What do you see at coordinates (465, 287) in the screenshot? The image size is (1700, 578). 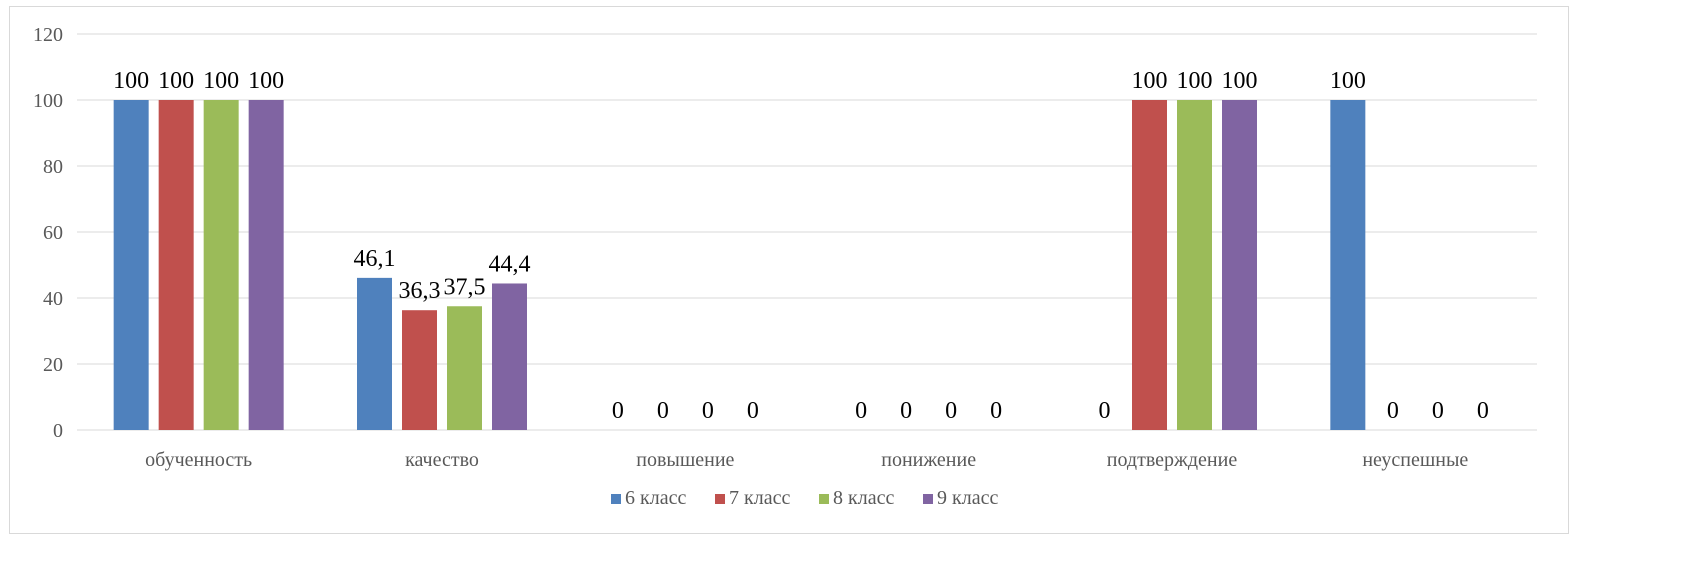 I see `data-label: 37,5` at bounding box center [465, 287].